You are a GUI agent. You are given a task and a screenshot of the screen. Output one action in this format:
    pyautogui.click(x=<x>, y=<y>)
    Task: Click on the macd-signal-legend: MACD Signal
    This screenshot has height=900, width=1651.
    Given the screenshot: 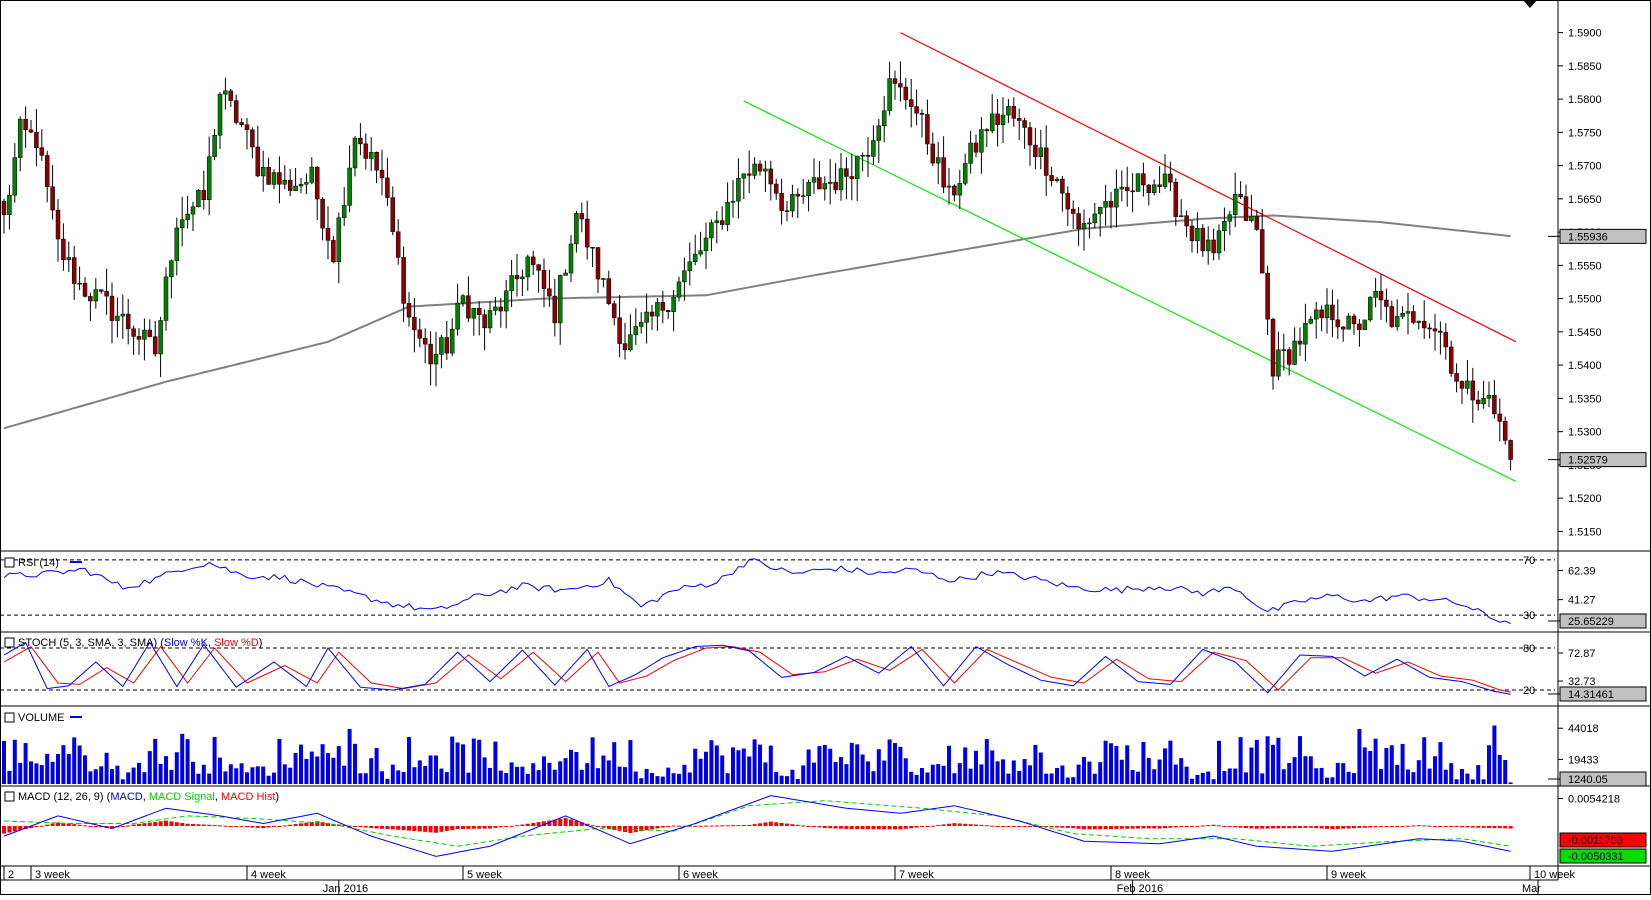 What is the action you would take?
    pyautogui.click(x=182, y=797)
    